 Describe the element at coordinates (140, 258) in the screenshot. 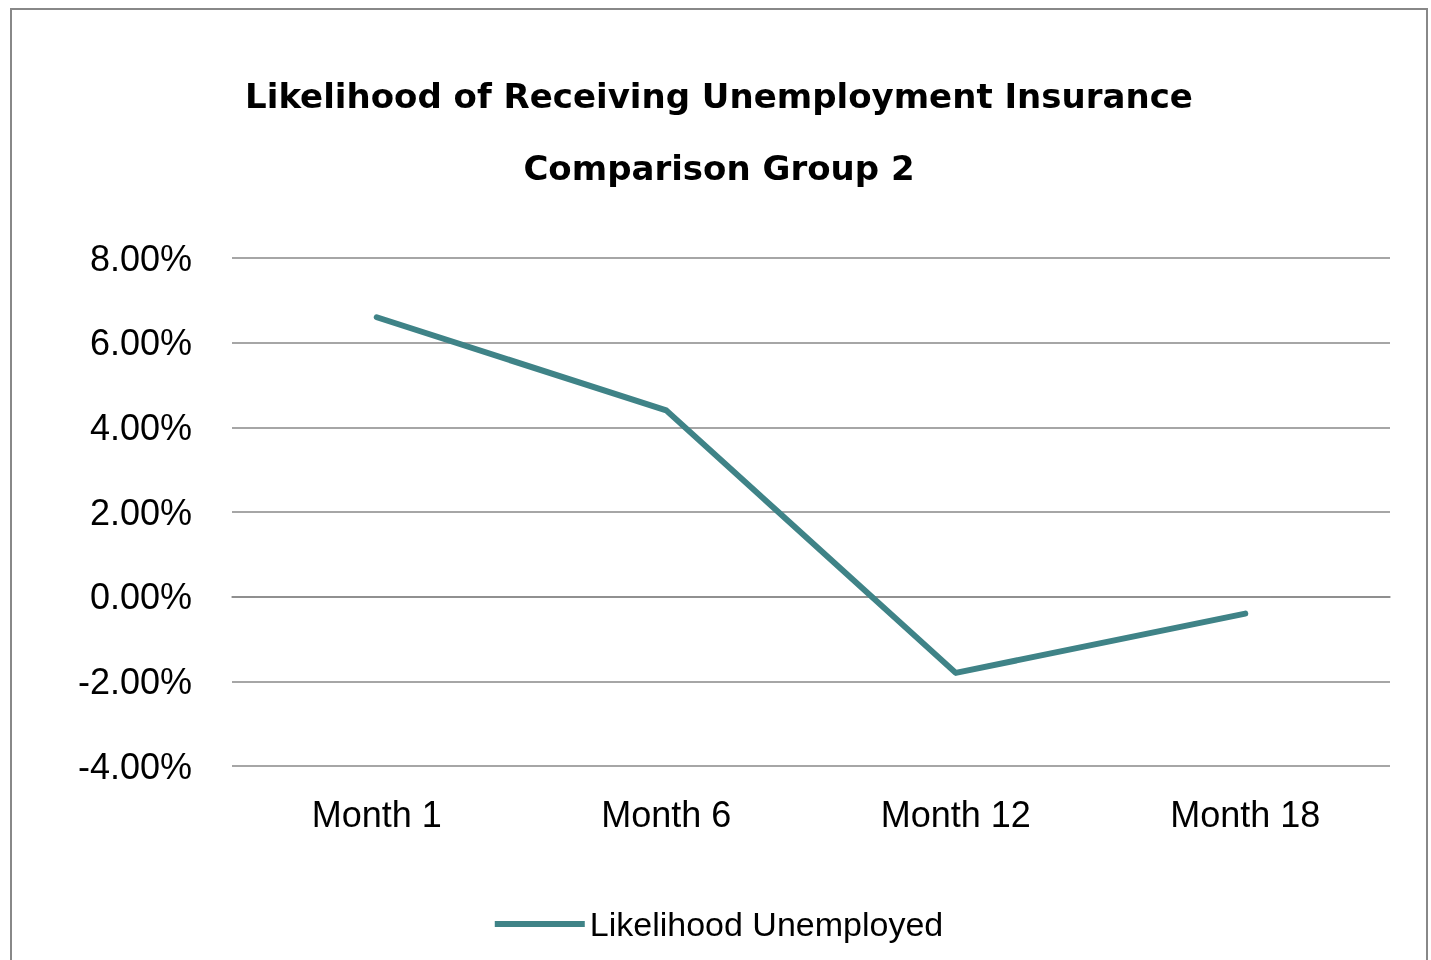

I see `y-tick-label: 8.00%` at that location.